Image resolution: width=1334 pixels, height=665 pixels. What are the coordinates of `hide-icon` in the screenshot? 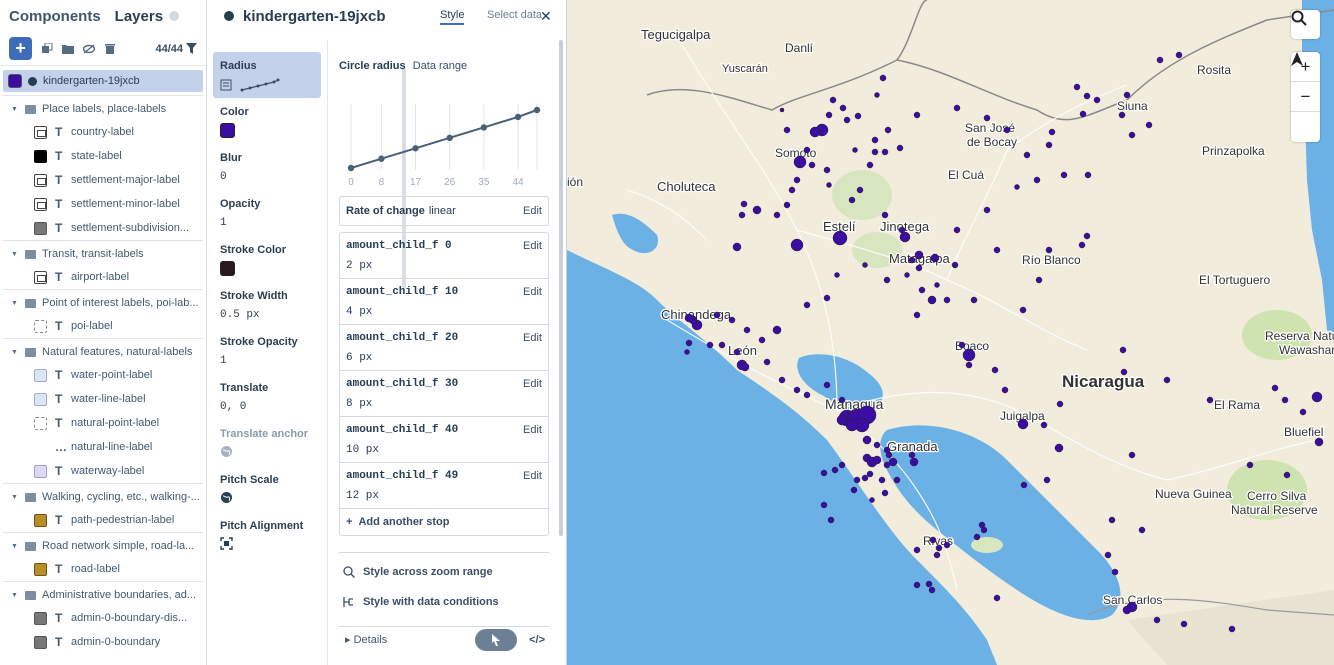 It's located at (89, 49).